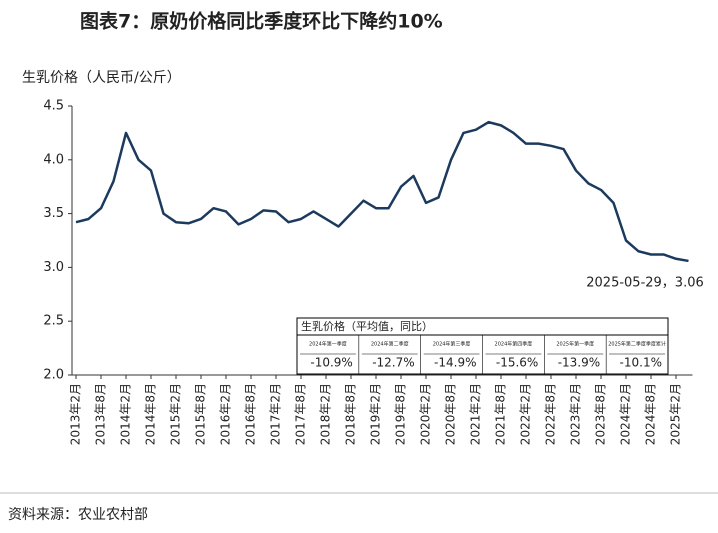 The height and width of the screenshot is (533, 718). I want to click on x-tick-label: 2025年2月, so click(676, 414).